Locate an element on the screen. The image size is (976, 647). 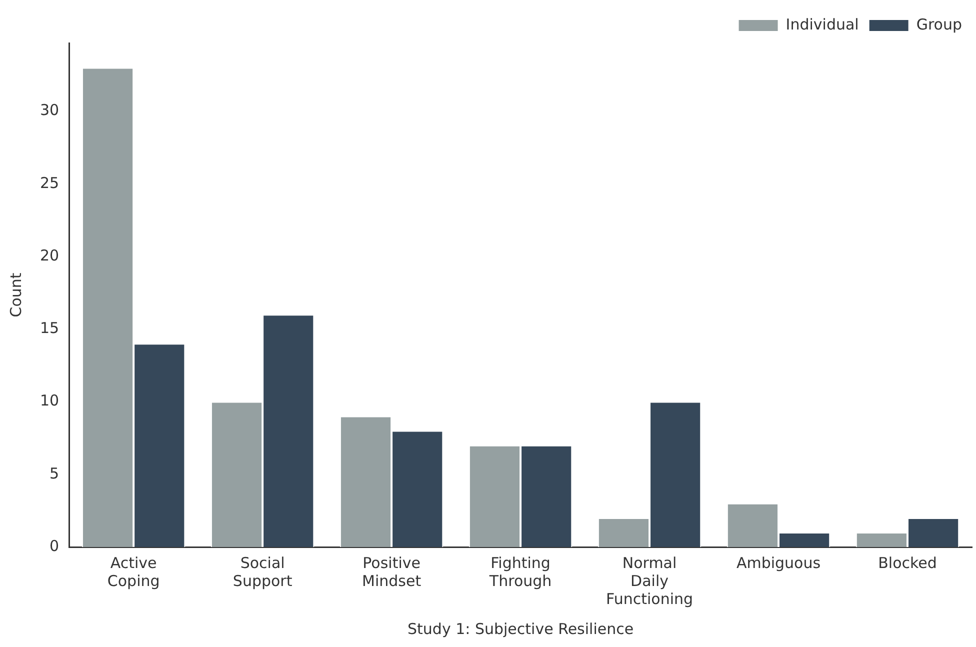
x-axis-title: Study 1: Subjective Resilience is located at coordinates (521, 629).